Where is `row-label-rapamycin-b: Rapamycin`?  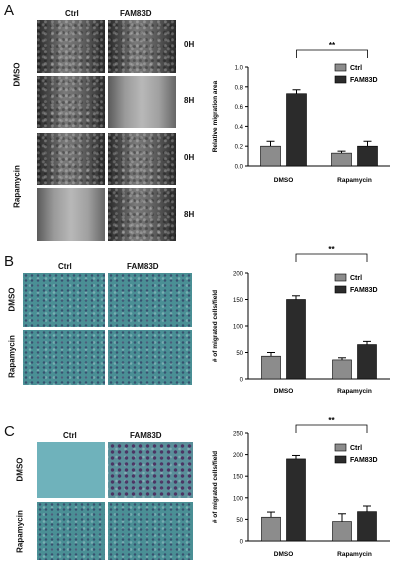
row-label-rapamycin-b: Rapamycin is located at coordinates (12, 356).